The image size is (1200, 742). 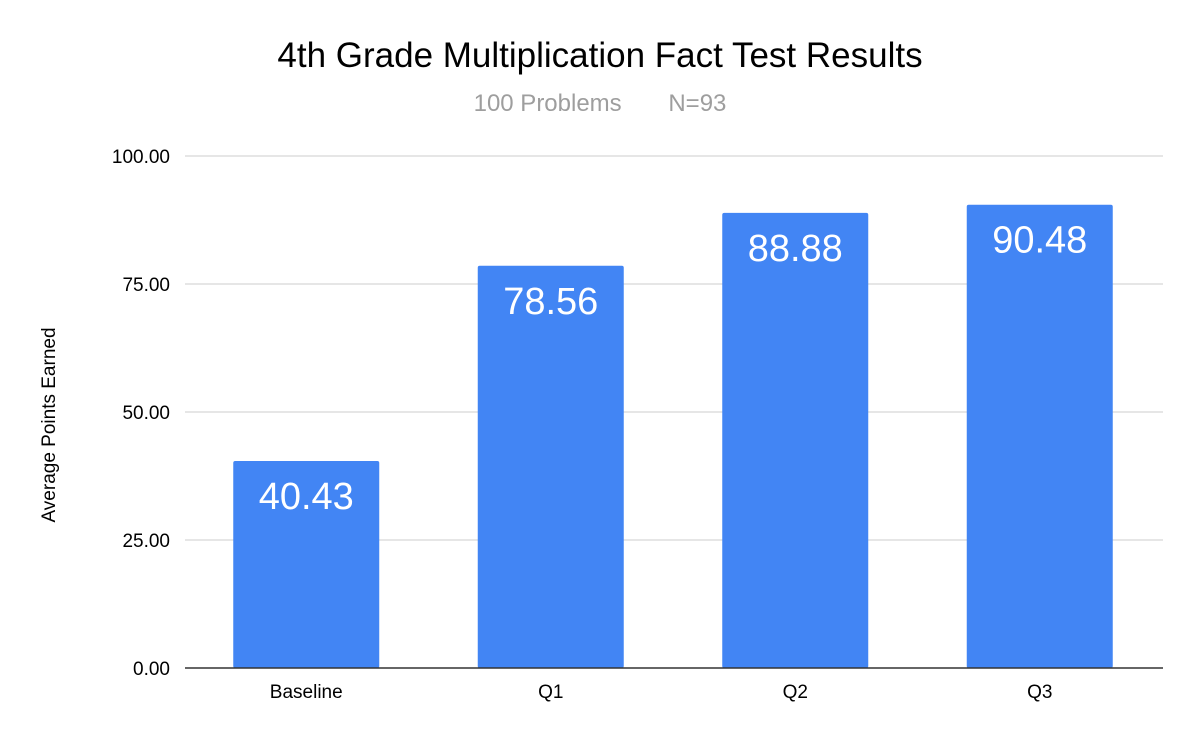 What do you see at coordinates (550, 302) in the screenshot?
I see `data-label: 78.56` at bounding box center [550, 302].